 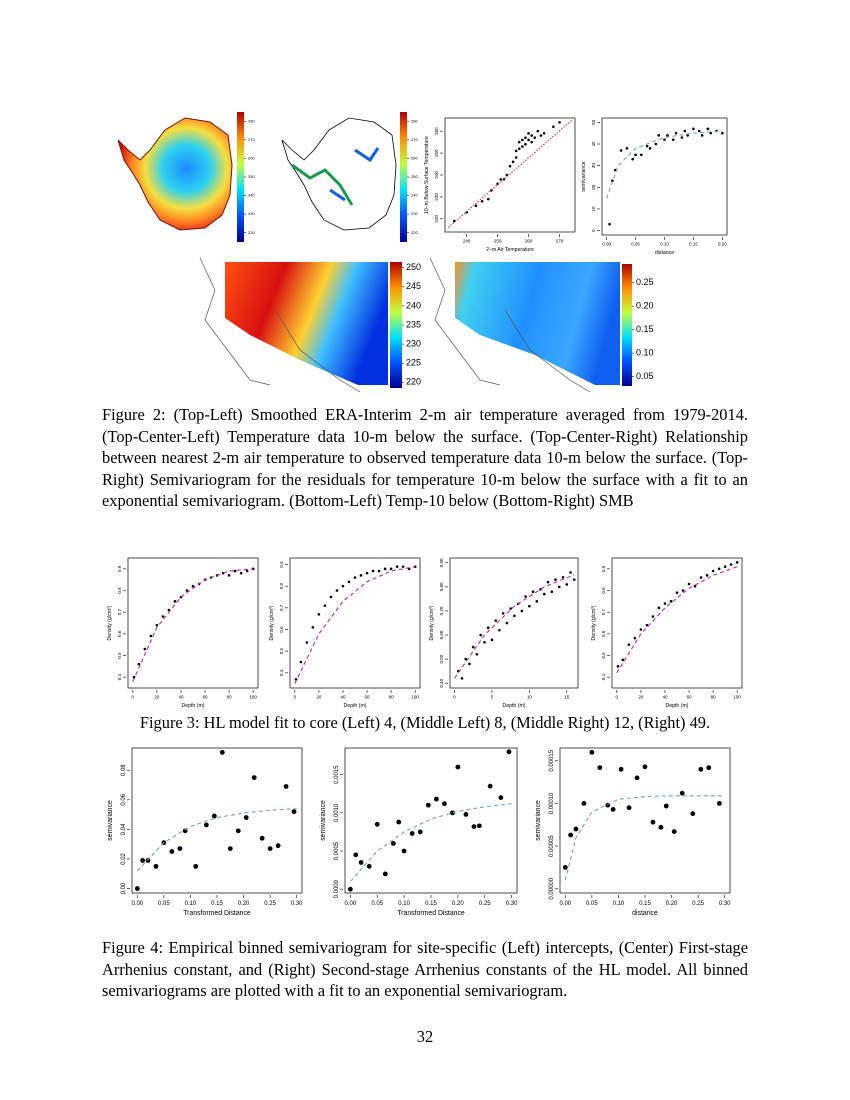 What do you see at coordinates (645, 353) in the screenshot?
I see `colorbar-tick-label: 0.10` at bounding box center [645, 353].